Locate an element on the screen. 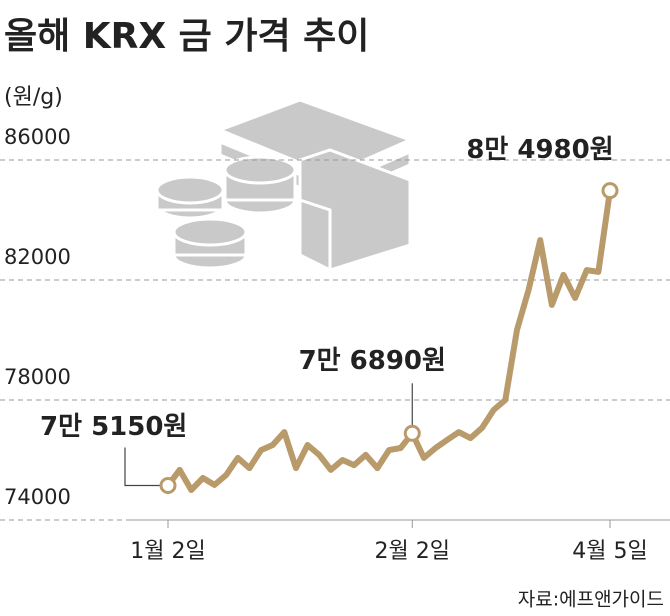 Image resolution: width=670 pixels, height=616 pixels. value-label: 7만 6890원 is located at coordinates (372, 361).